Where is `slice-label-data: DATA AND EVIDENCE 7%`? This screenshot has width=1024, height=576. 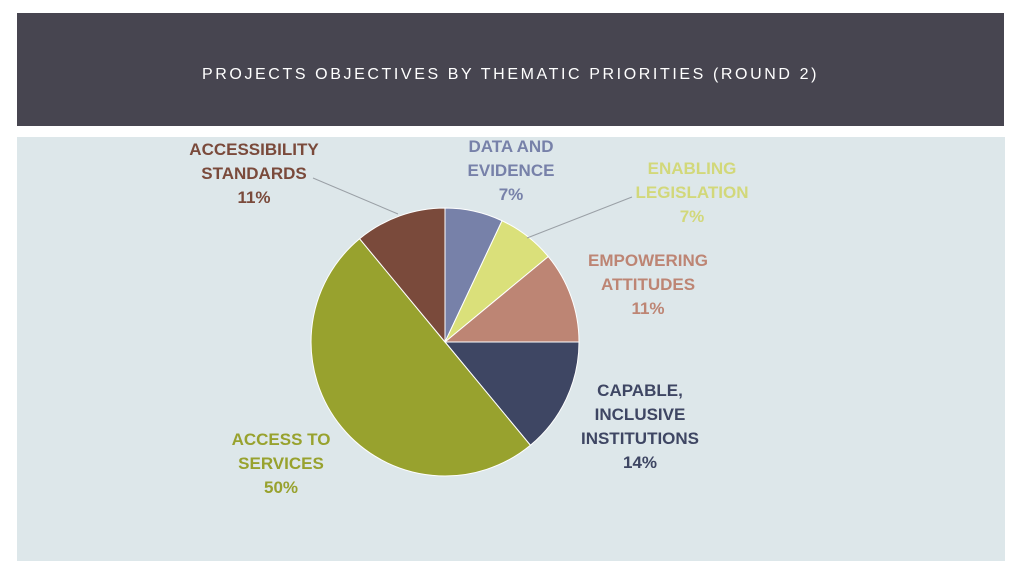 slice-label-data: DATA AND EVIDENCE 7% is located at coordinates (511, 170).